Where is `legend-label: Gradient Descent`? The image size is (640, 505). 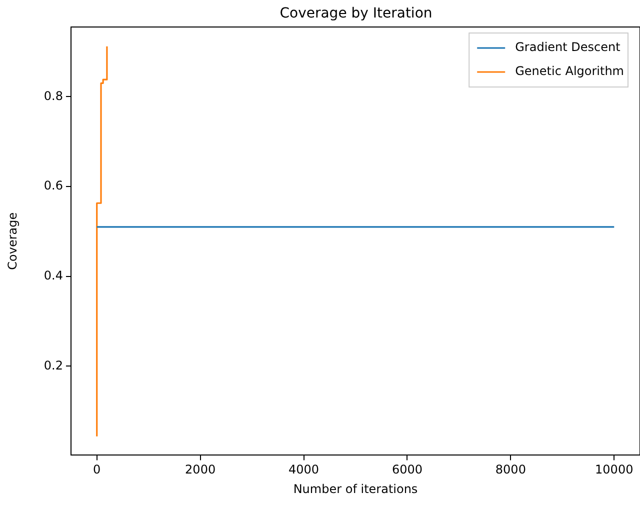 legend-label: Gradient Descent is located at coordinates (568, 47).